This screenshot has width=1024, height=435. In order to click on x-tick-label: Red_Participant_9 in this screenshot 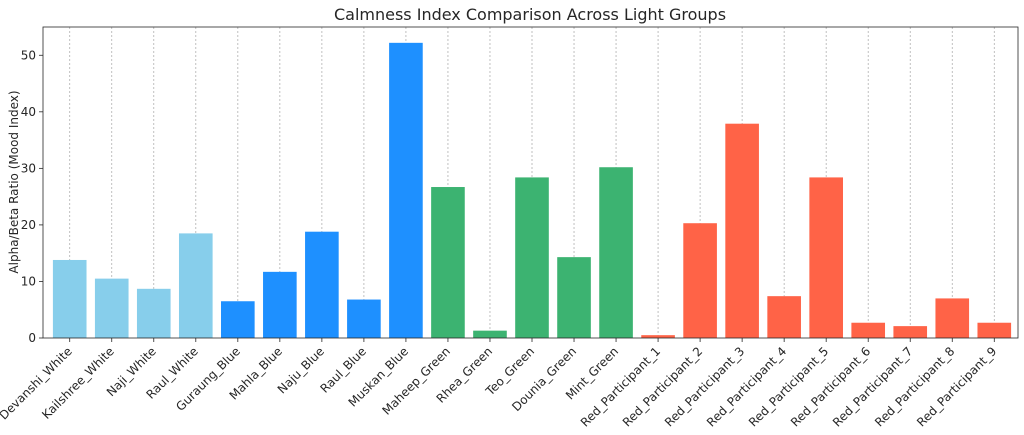, I will do `click(956, 386)`.